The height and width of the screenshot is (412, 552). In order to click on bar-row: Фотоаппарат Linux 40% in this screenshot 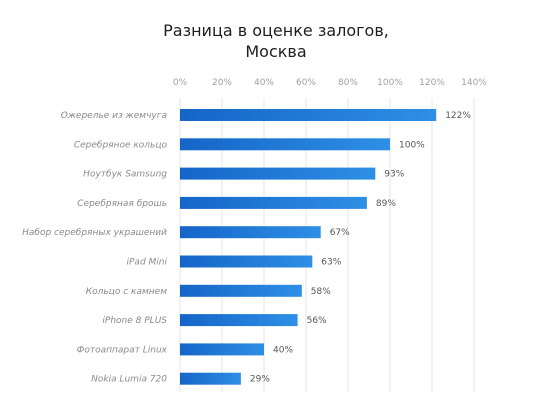, I will do `click(185, 349)`.